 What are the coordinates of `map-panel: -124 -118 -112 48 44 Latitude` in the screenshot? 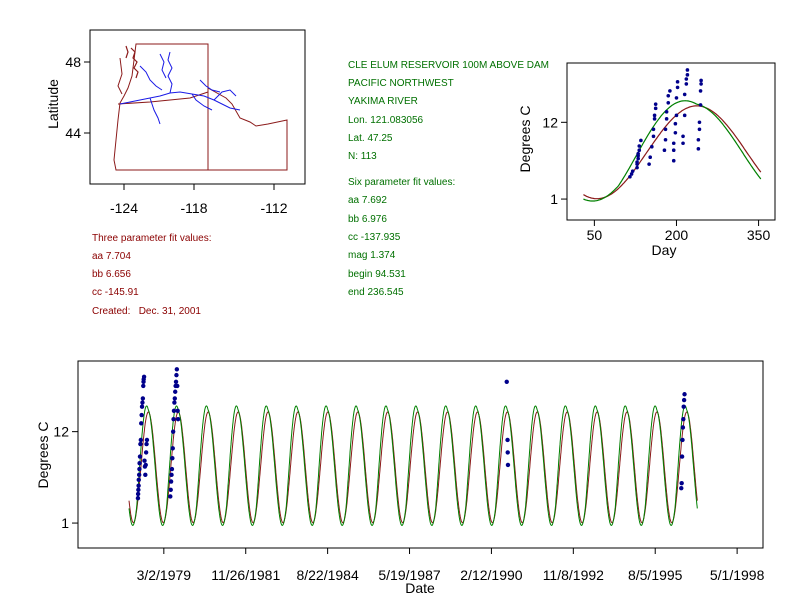 It's located at (175, 122).